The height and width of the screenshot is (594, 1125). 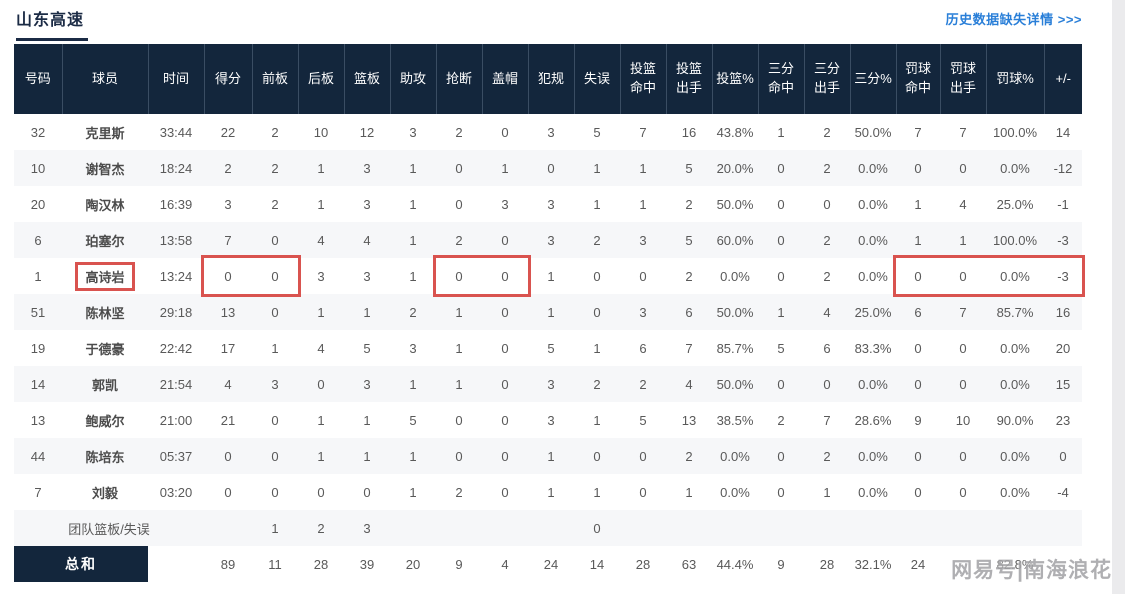 What do you see at coordinates (734, 79) in the screenshot?
I see `column-header: 投篮%` at bounding box center [734, 79].